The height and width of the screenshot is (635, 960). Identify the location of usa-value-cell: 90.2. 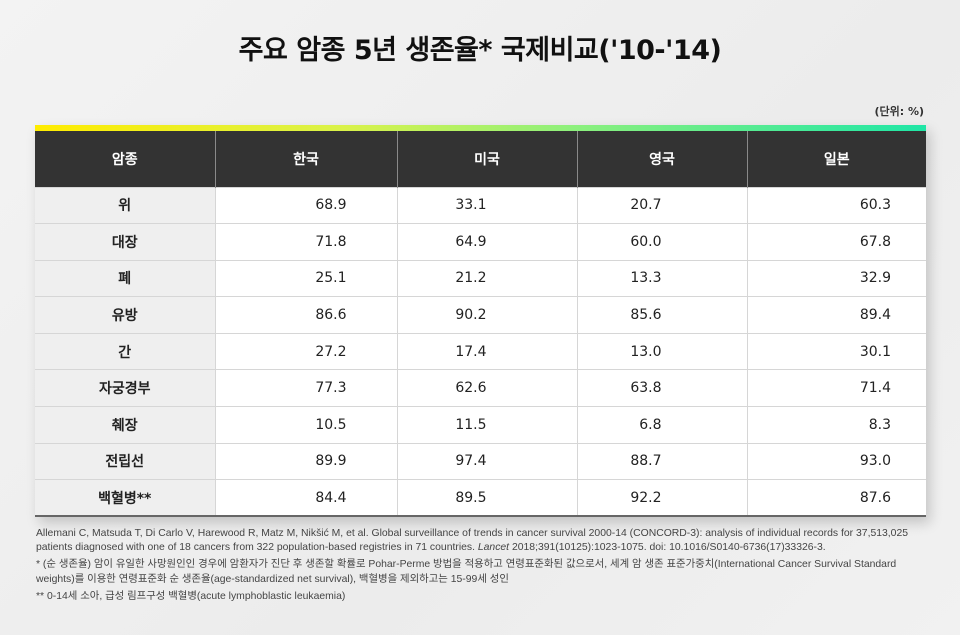
(486, 315).